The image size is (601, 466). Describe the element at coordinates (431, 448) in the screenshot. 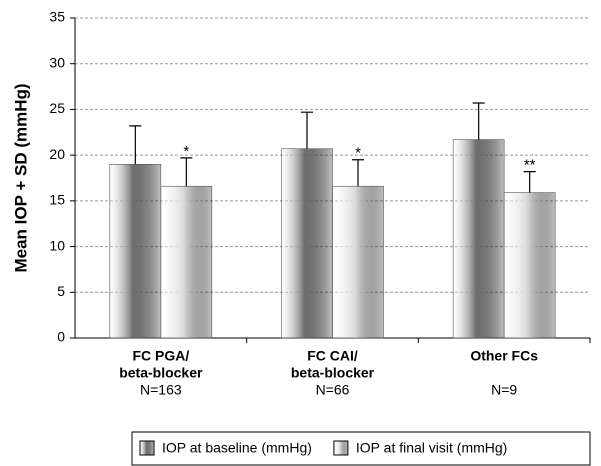

I see `legend-label: IOP at final visit (mmHg)` at that location.